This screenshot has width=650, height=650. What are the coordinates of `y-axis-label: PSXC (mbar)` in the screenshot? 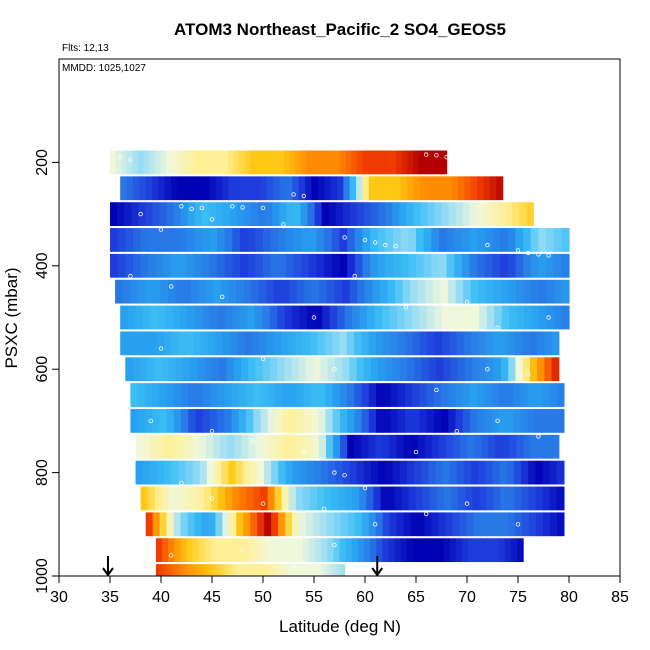 It's located at (11, 317).